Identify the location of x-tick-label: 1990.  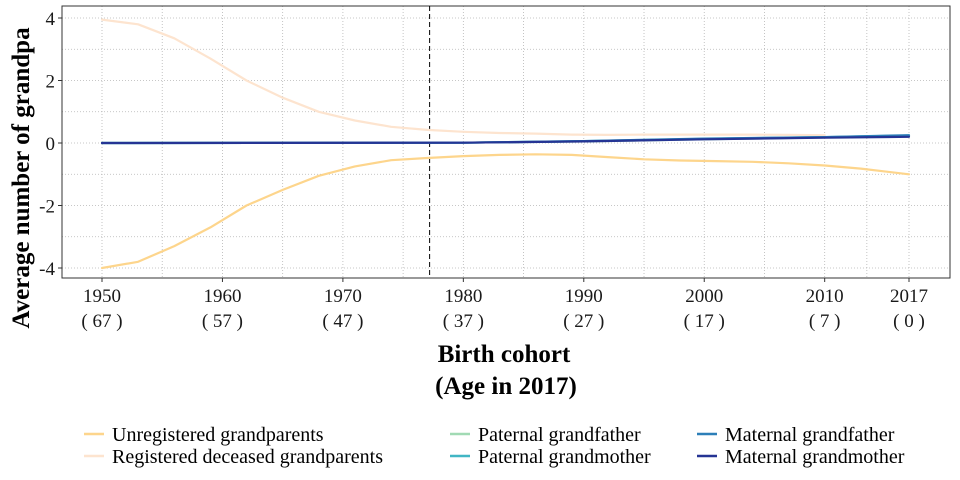
(584, 296).